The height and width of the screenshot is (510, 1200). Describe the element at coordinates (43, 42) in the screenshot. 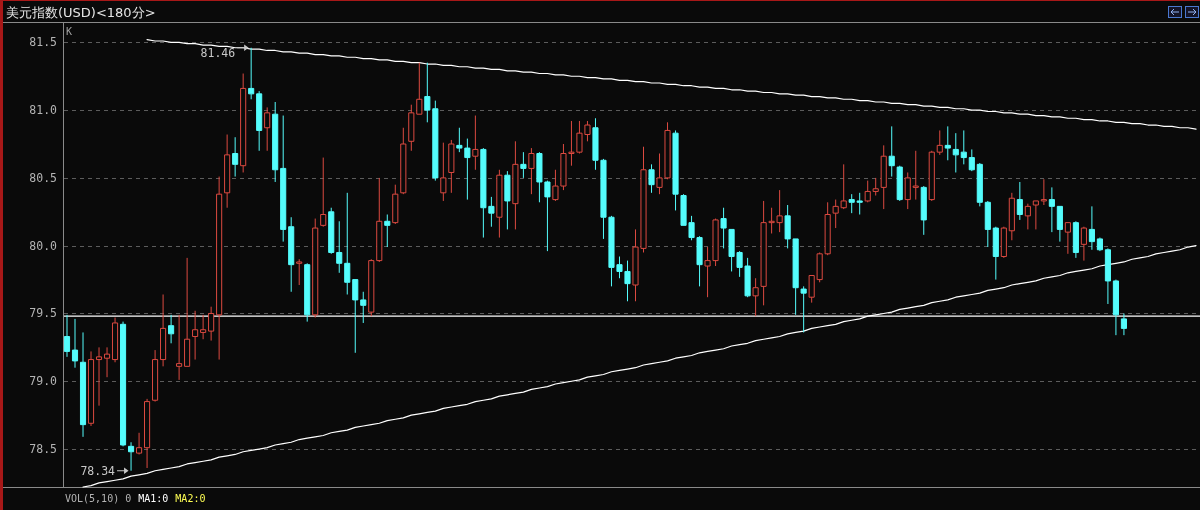

I see `y-tick-label: 81.5` at that location.